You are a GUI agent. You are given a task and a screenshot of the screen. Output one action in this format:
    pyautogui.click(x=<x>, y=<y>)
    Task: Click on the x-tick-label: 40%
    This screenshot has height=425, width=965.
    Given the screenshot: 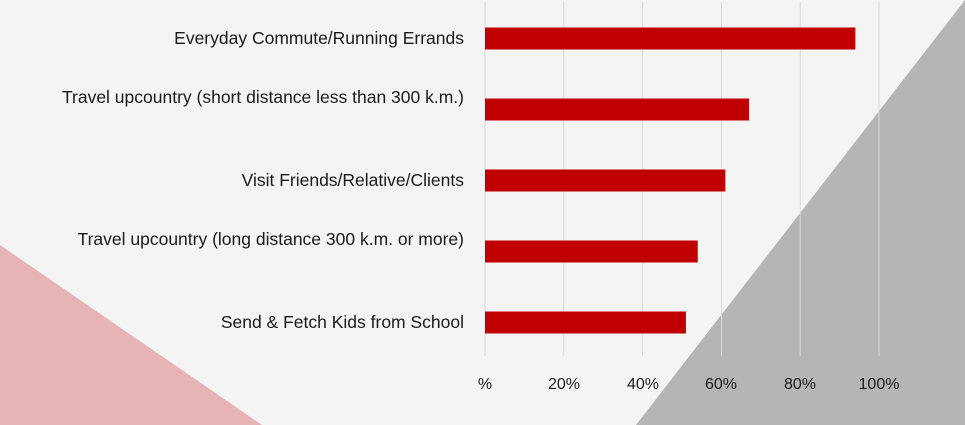 What is the action you would take?
    pyautogui.click(x=643, y=384)
    